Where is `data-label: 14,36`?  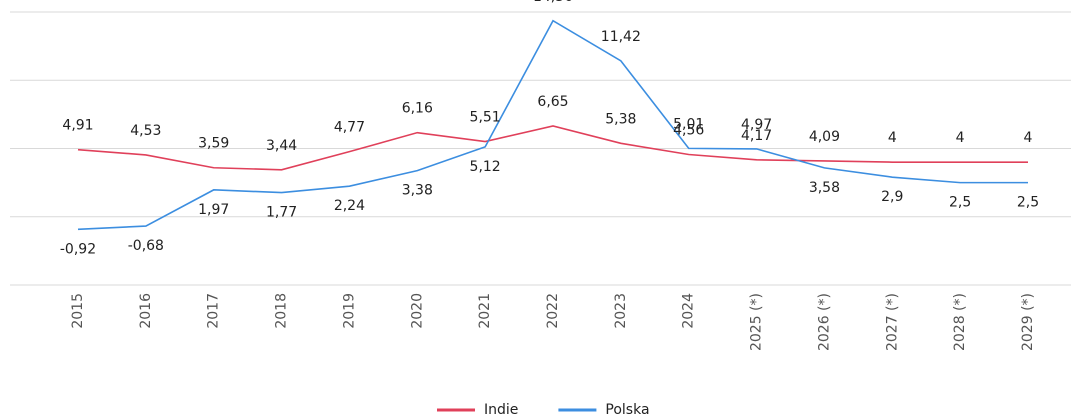 data-label: 14,36 is located at coordinates (553, 2).